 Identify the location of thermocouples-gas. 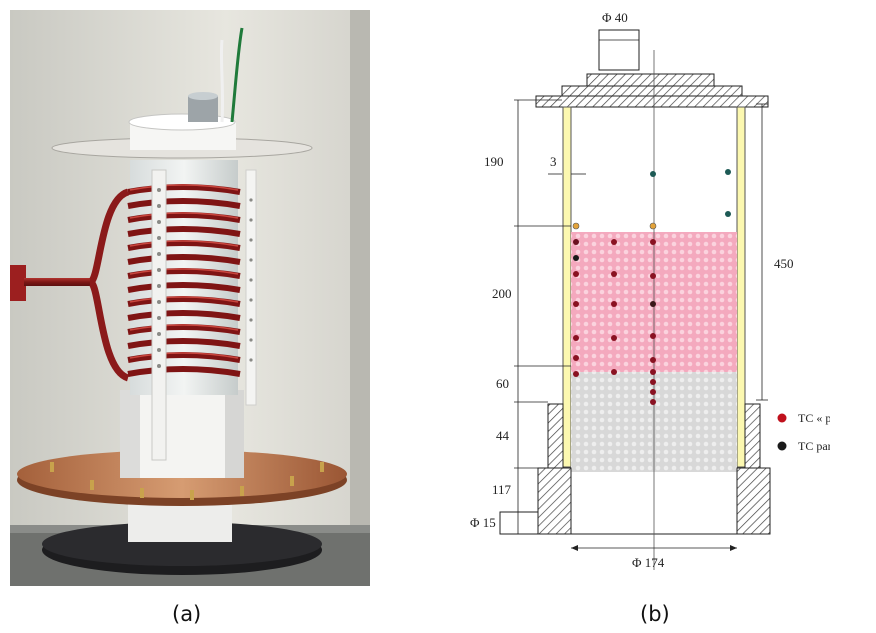
(651, 199).